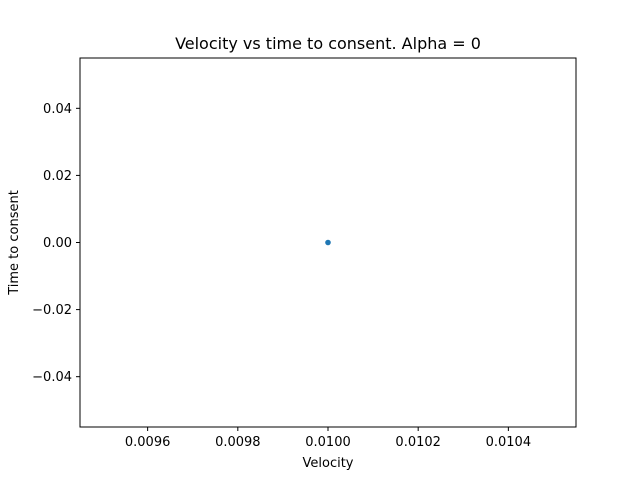 The width and height of the screenshot is (640, 480). I want to click on x-axis-label: Velocity, so click(328, 463).